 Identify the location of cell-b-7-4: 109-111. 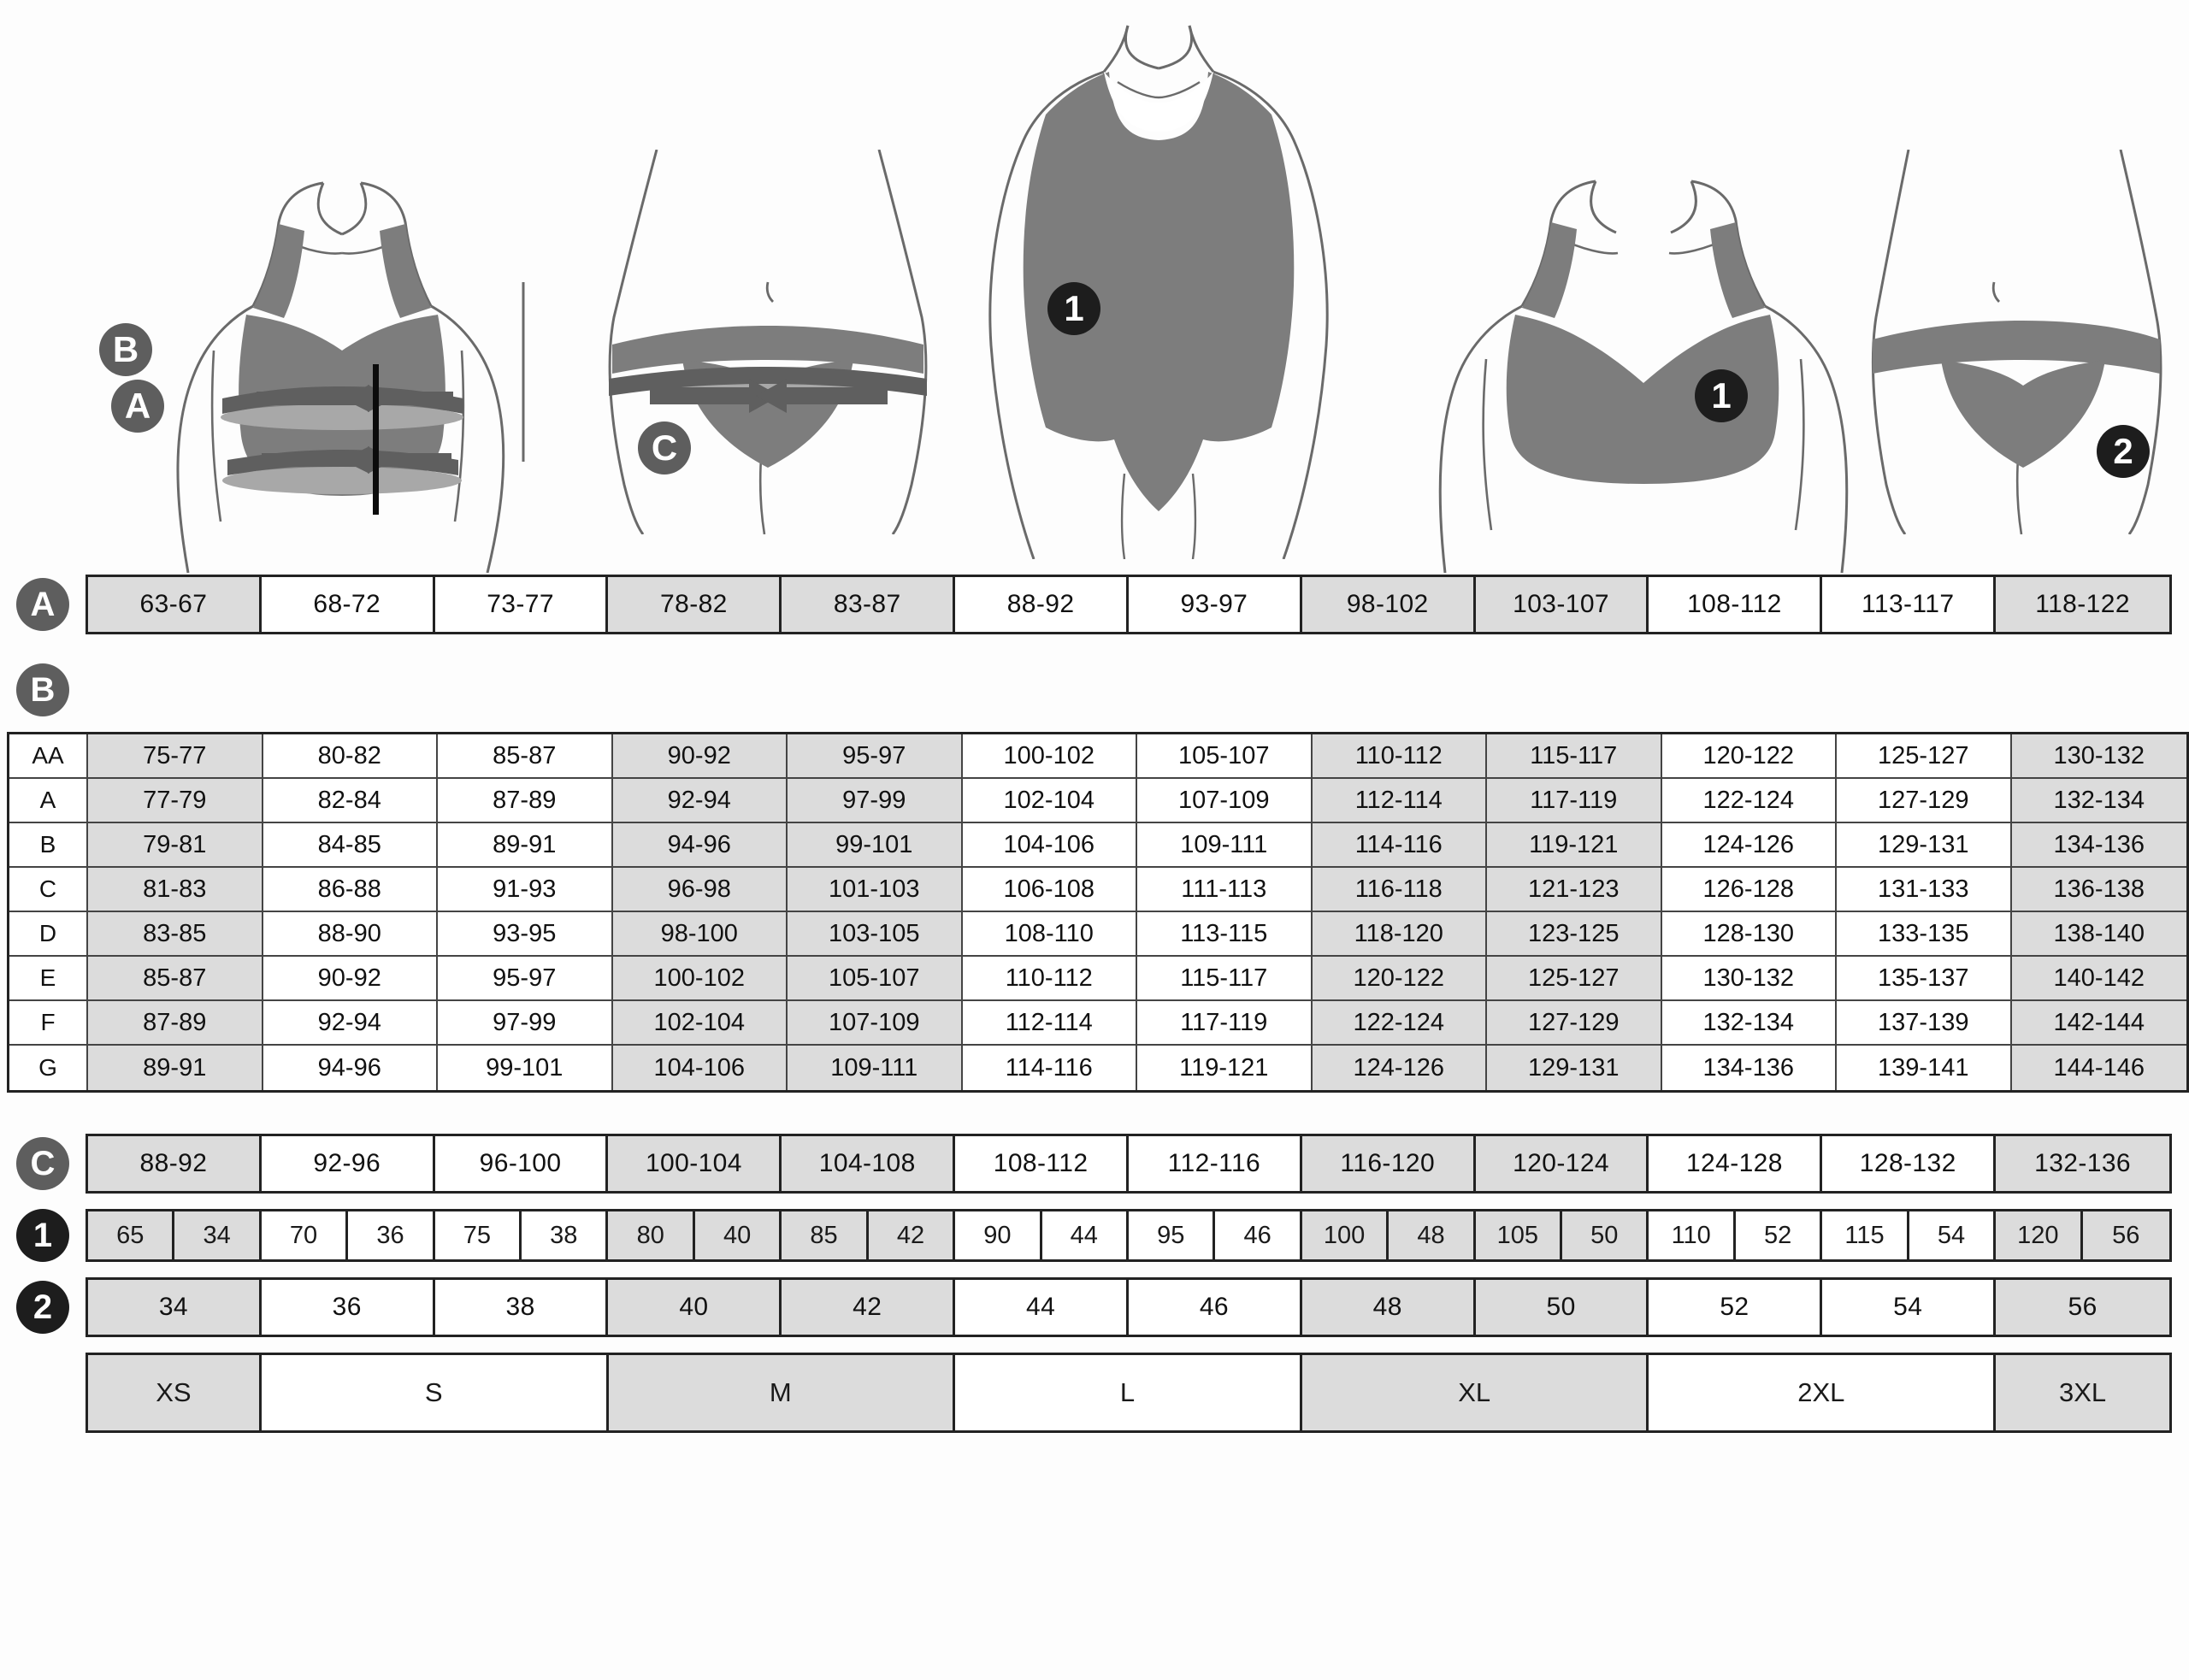
(875, 1068).